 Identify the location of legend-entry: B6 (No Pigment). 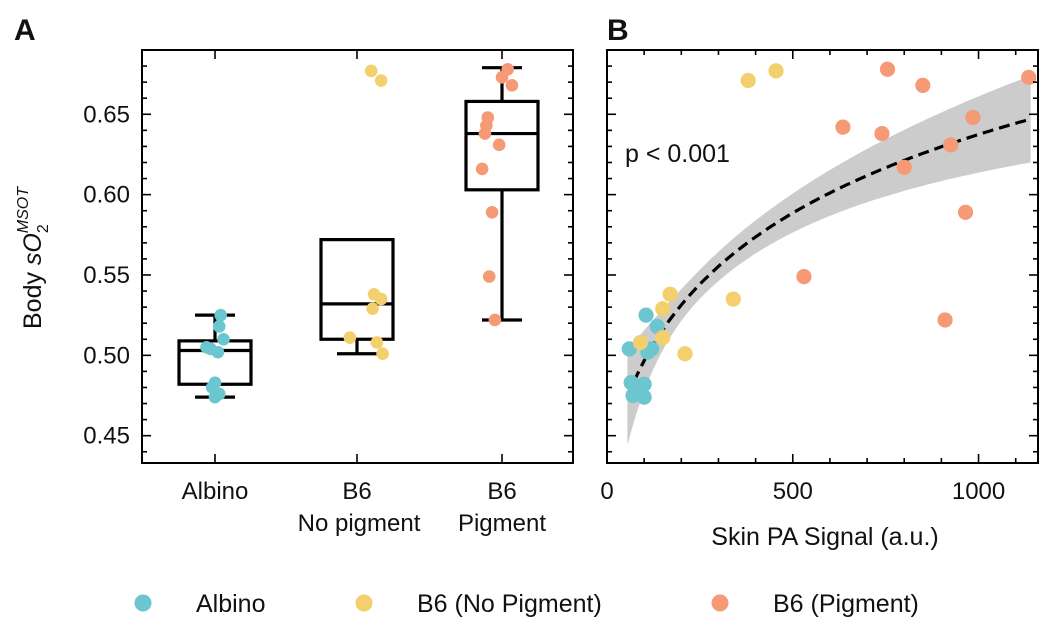
(478, 604).